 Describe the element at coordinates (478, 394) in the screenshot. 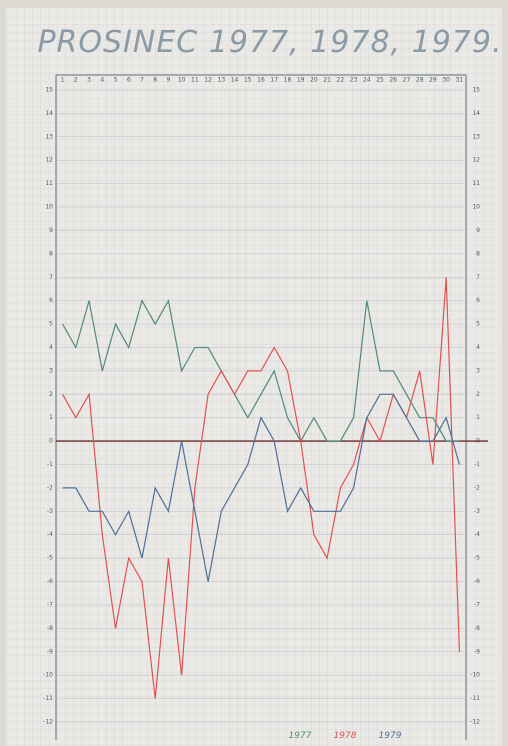

I see `y2-tick-label: 2` at that location.